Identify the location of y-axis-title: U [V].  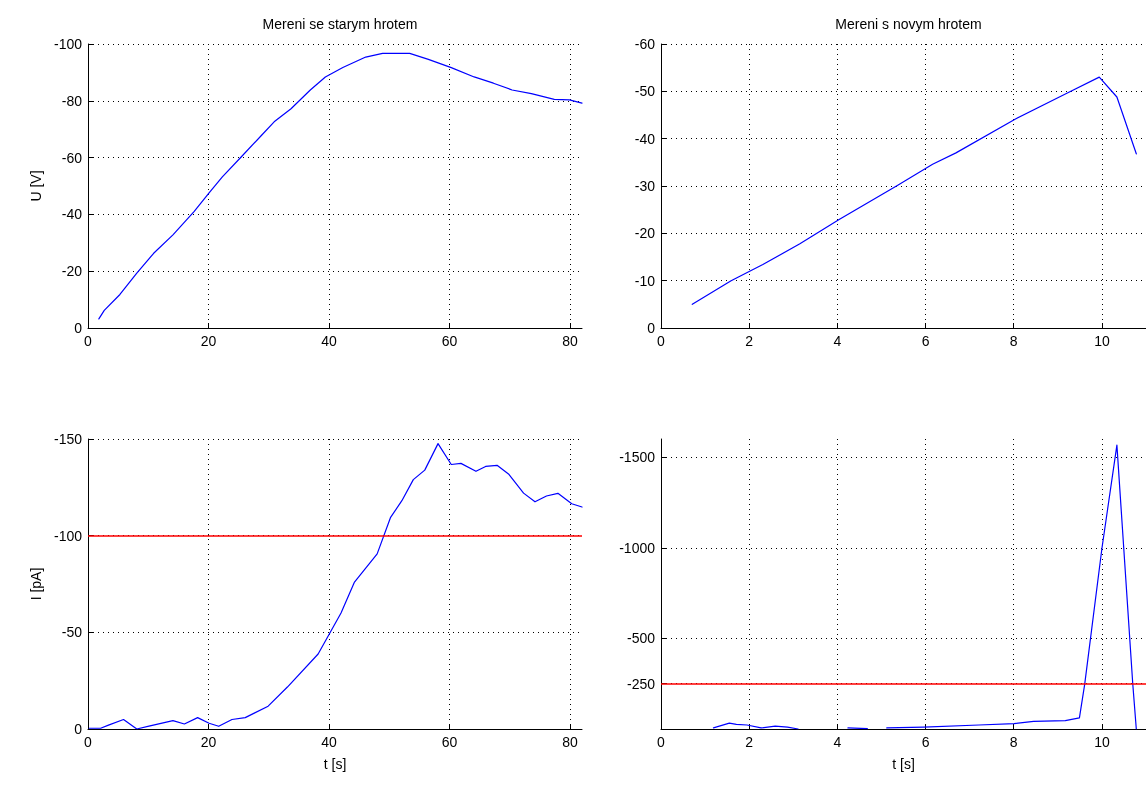
(36, 186).